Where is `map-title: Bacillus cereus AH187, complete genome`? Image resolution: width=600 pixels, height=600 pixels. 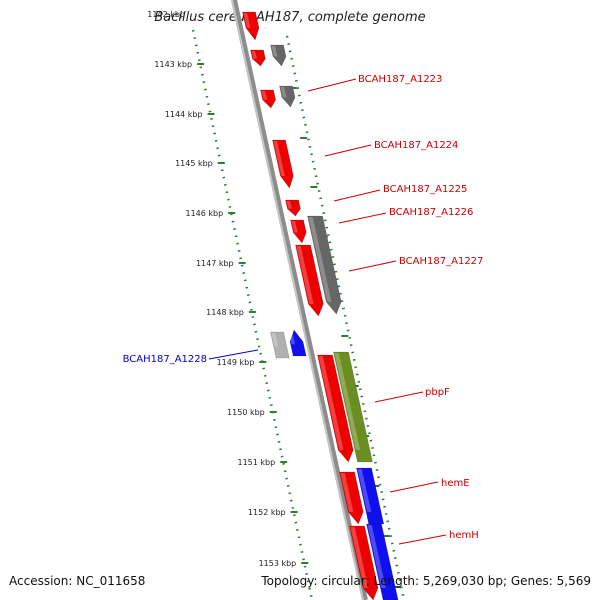 map-title: Bacillus cereus AH187, complete genome is located at coordinates (290, 17).